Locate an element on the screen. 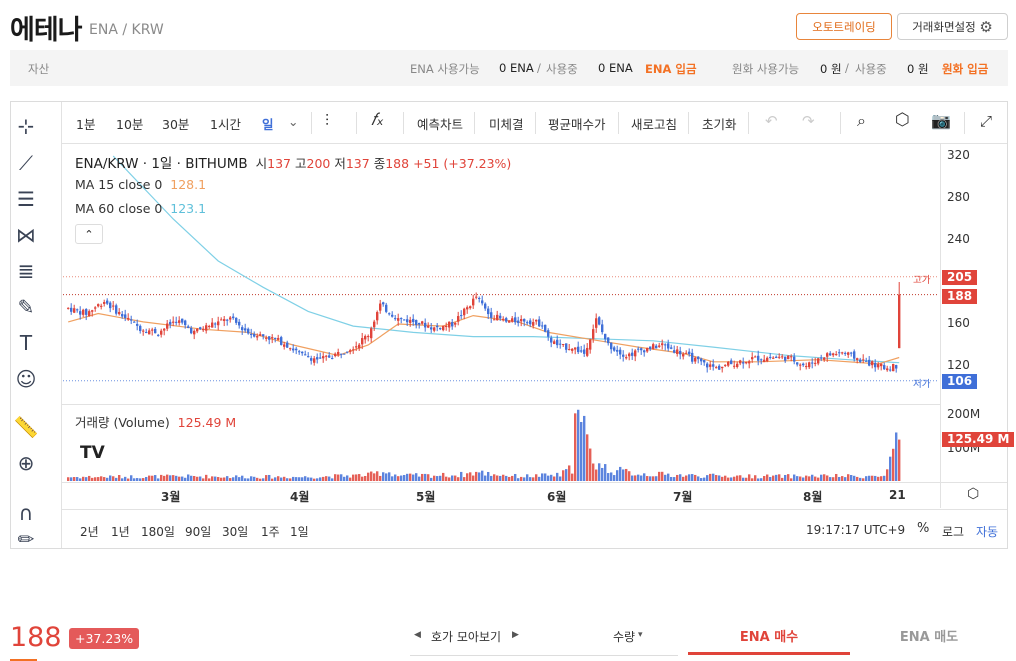 This screenshot has height=661, width=1016. sort-down-icon: ▾ is located at coordinates (640, 635).